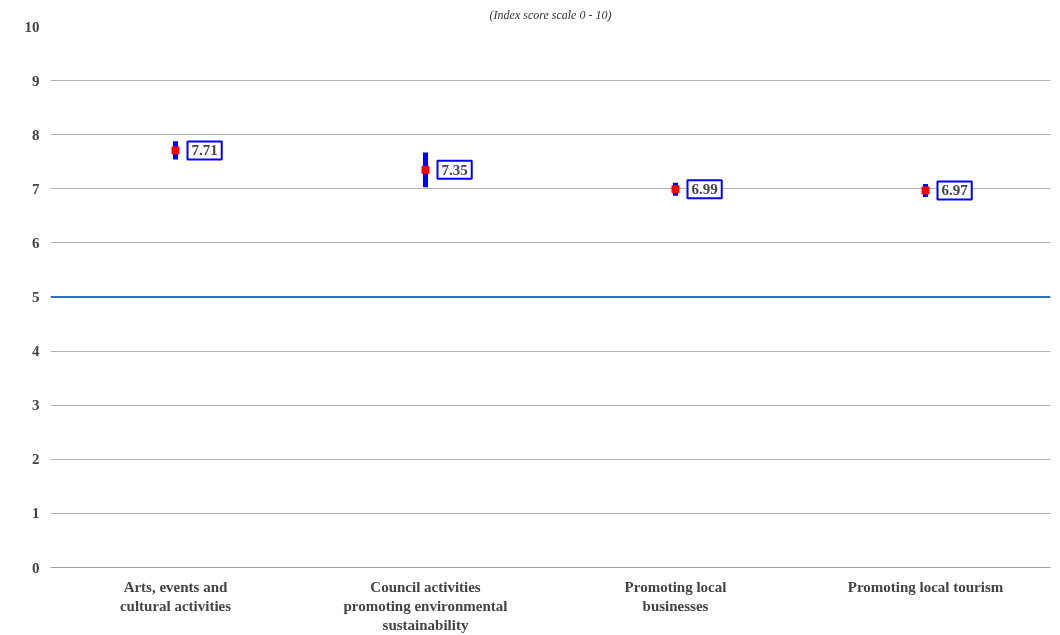 This screenshot has width=1060, height=635. I want to click on data-label: 7.71, so click(204, 150).